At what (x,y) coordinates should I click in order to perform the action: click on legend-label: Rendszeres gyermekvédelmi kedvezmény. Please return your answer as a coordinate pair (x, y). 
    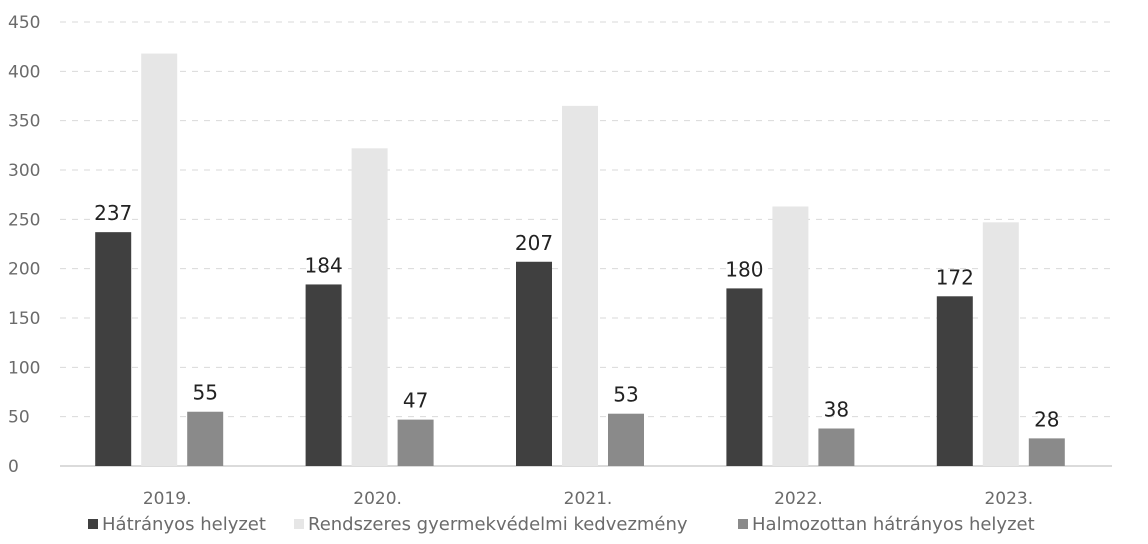
    Looking at the image, I should click on (498, 524).